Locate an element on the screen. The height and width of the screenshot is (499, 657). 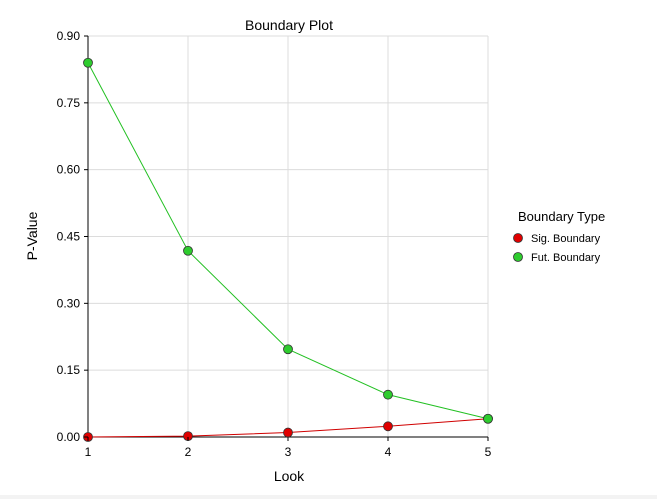
x-axis-label: Look is located at coordinates (289, 476).